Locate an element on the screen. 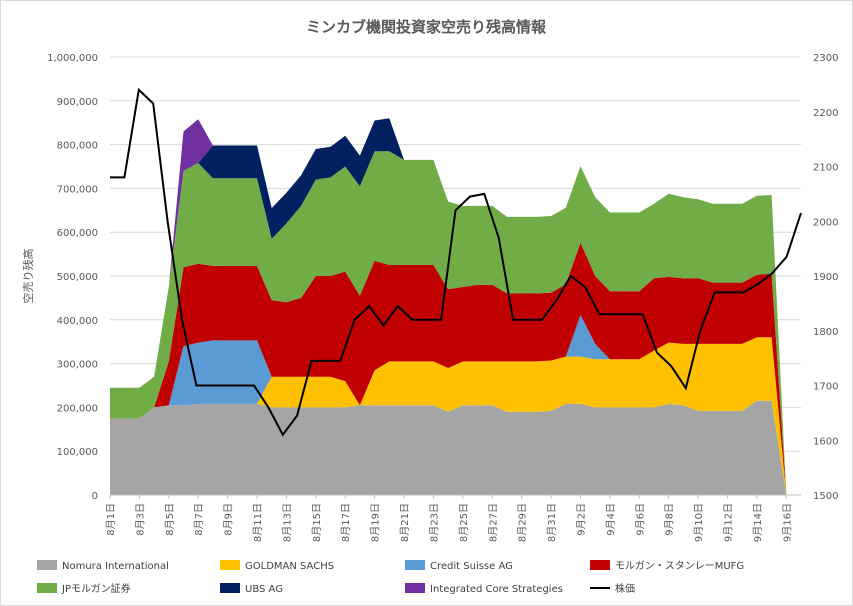  x-tick-label: 8月1日 is located at coordinates (111, 519).